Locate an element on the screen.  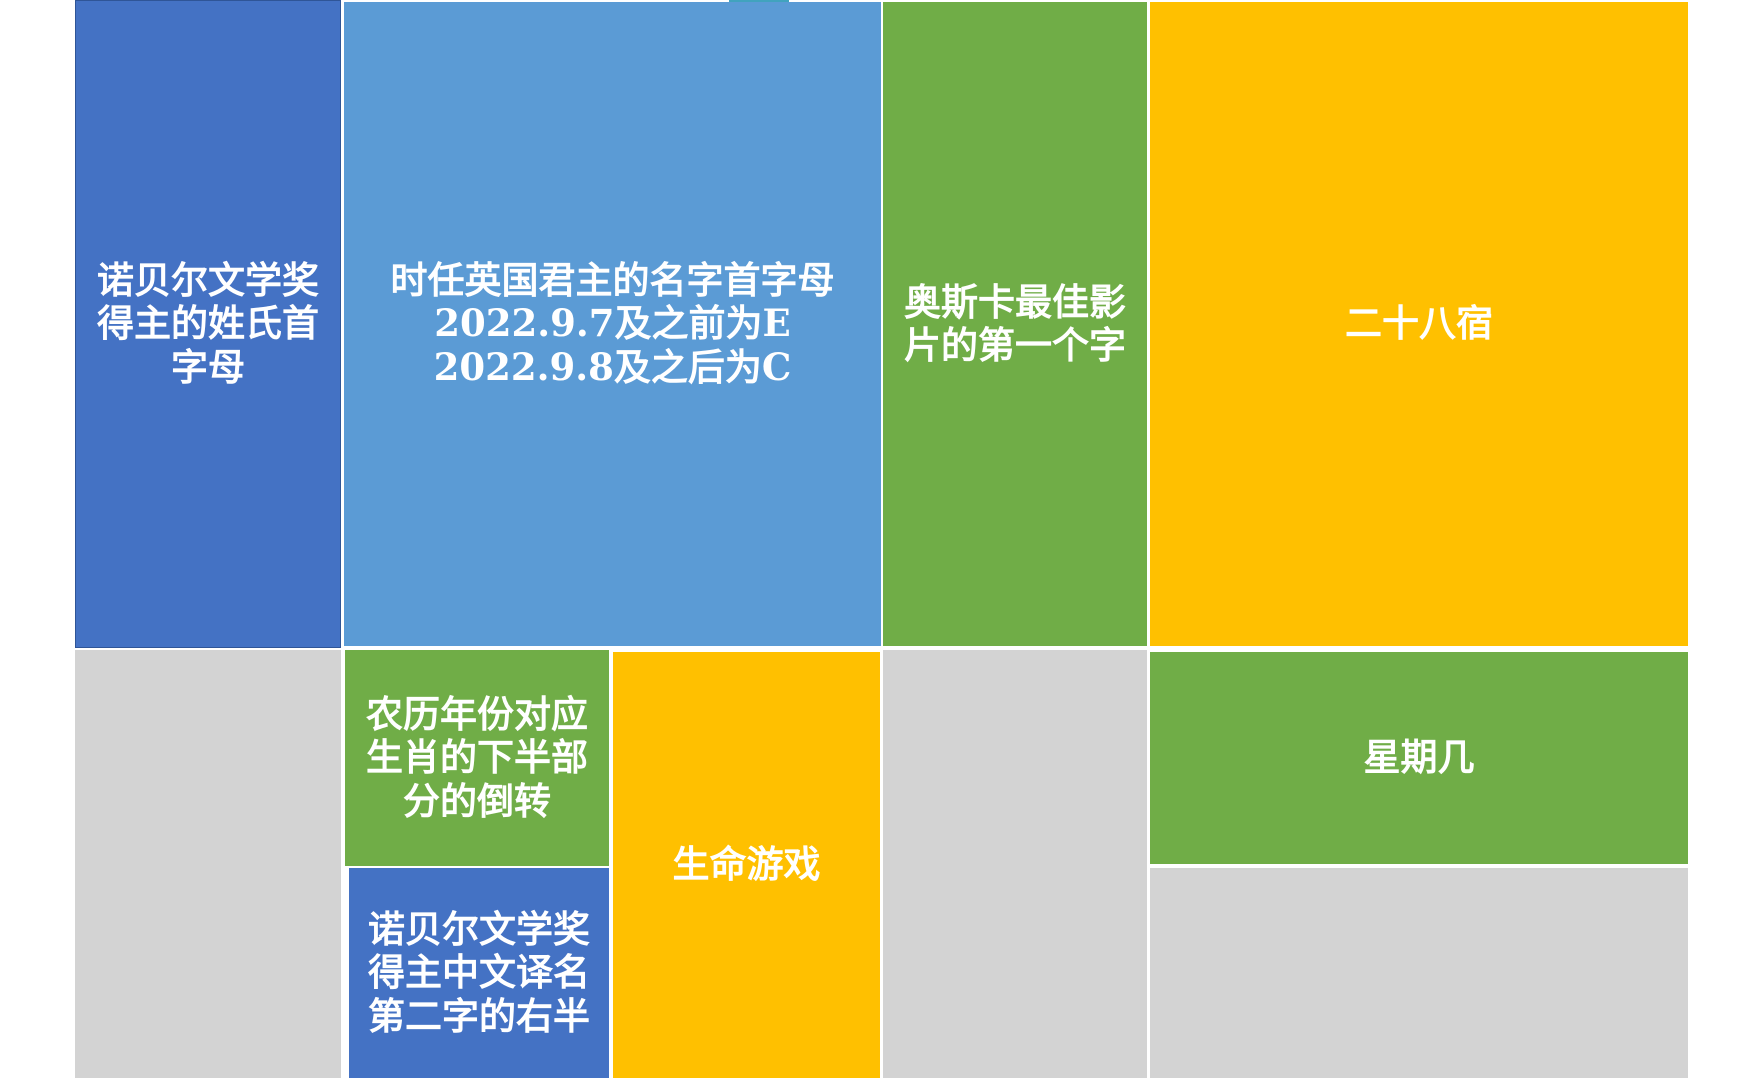
cell-zodiac-flip: 农历年份对应 生肖的下半部 分的倒转 is located at coordinates (477, 758).